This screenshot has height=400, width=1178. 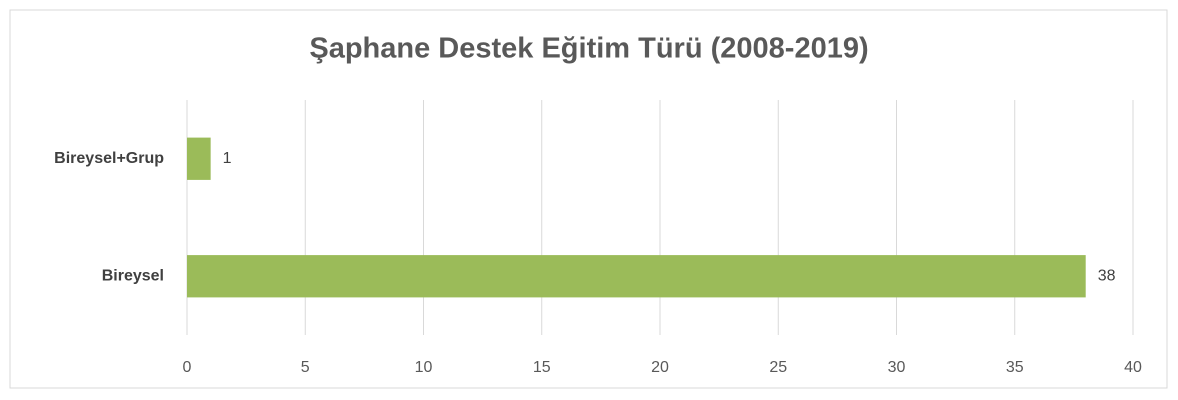 What do you see at coordinates (109, 158) in the screenshot?
I see `y-tick-label: Bireysel+Grup` at bounding box center [109, 158].